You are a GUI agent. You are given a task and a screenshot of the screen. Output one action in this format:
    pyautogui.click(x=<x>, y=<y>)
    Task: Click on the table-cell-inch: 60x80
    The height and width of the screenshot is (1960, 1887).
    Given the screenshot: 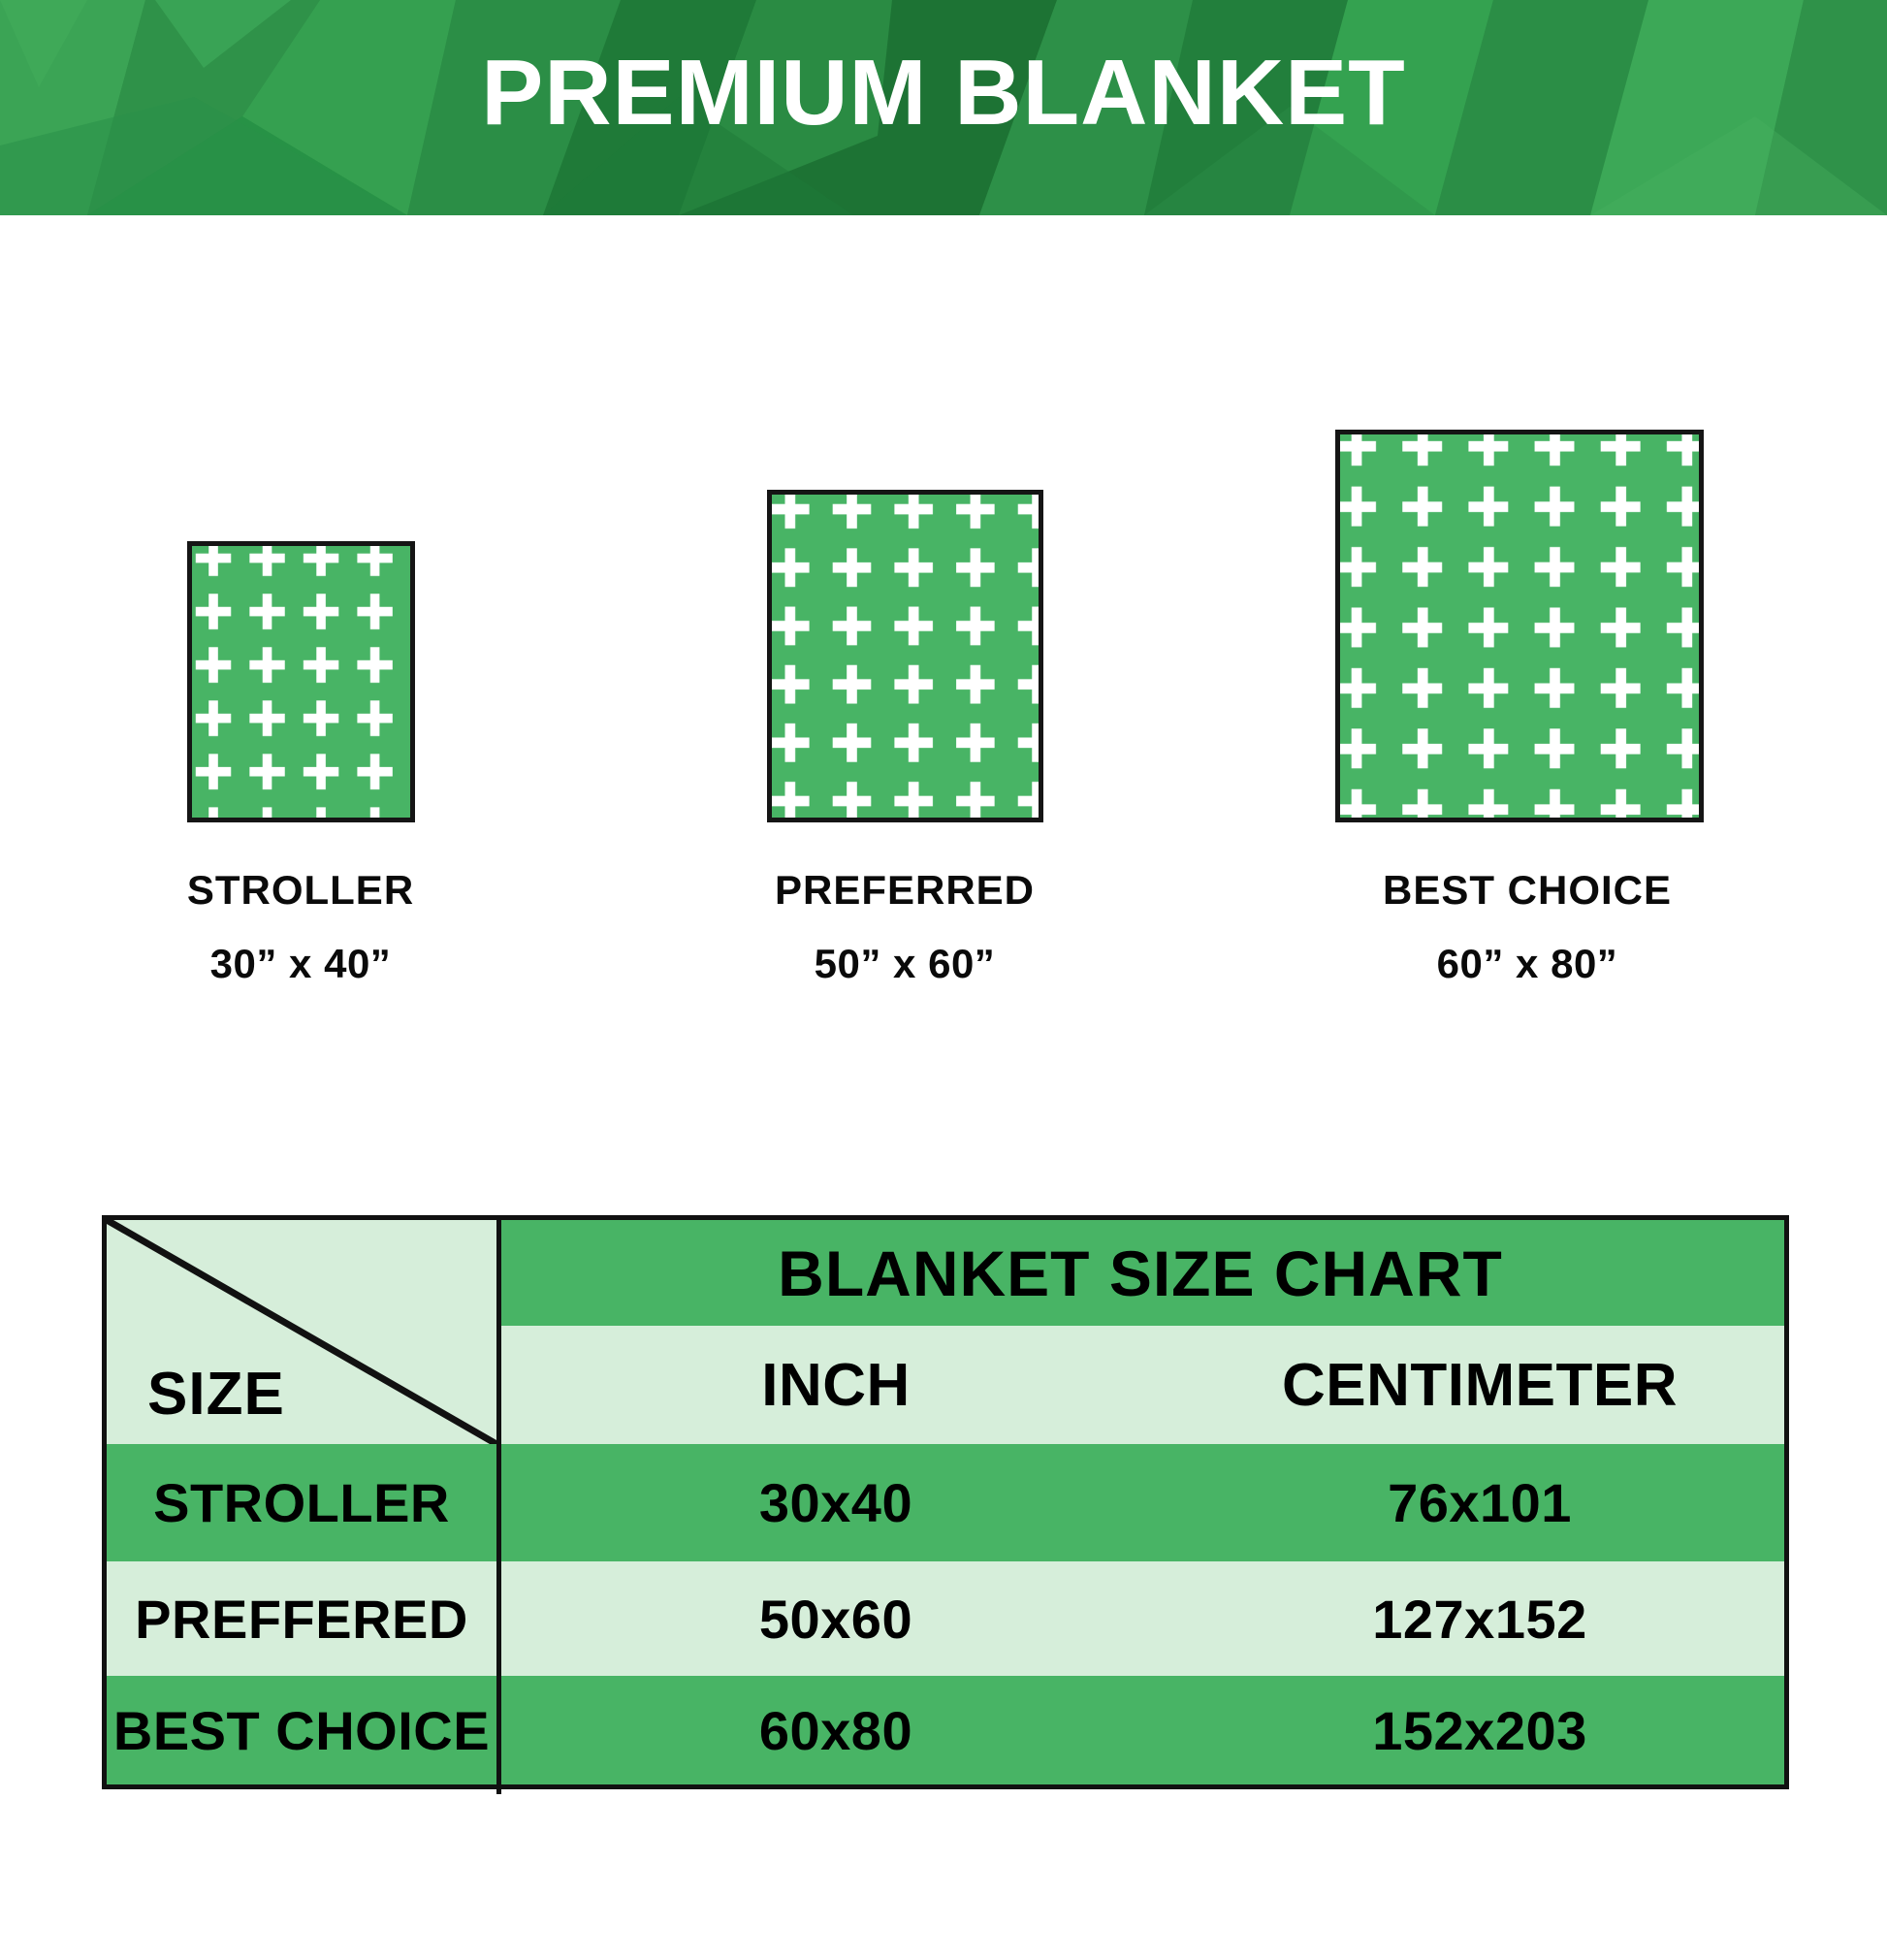 What is the action you would take?
    pyautogui.click(x=835, y=1730)
    